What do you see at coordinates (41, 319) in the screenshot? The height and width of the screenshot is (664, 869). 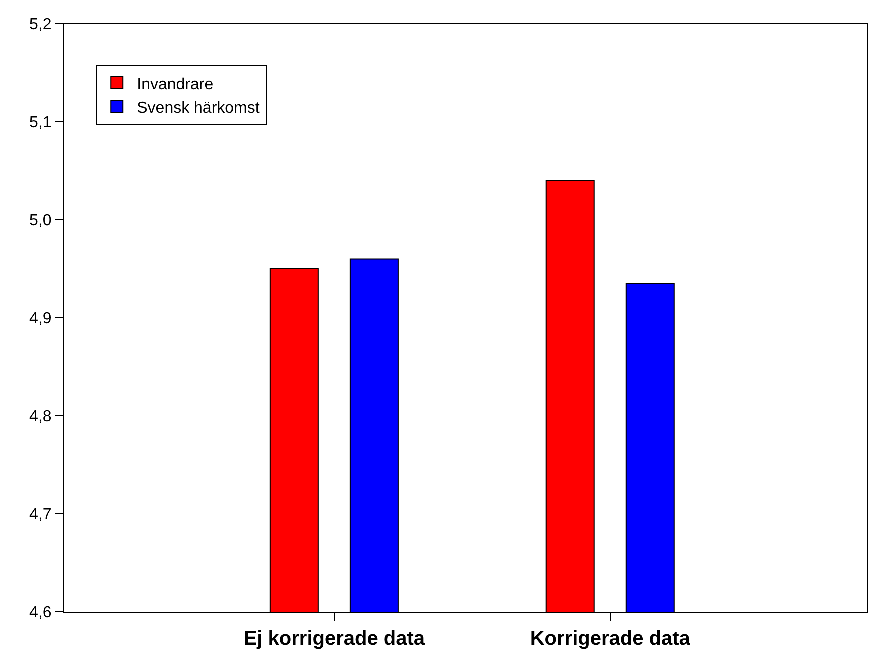 I see `y-tick-label: 4,9` at bounding box center [41, 319].